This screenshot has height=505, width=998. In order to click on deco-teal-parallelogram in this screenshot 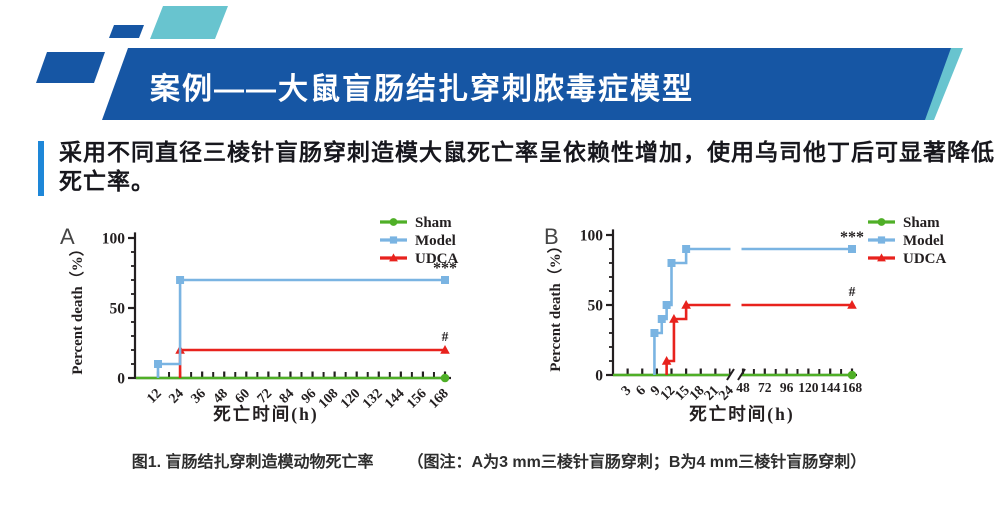, I will do `click(189, 22)`.